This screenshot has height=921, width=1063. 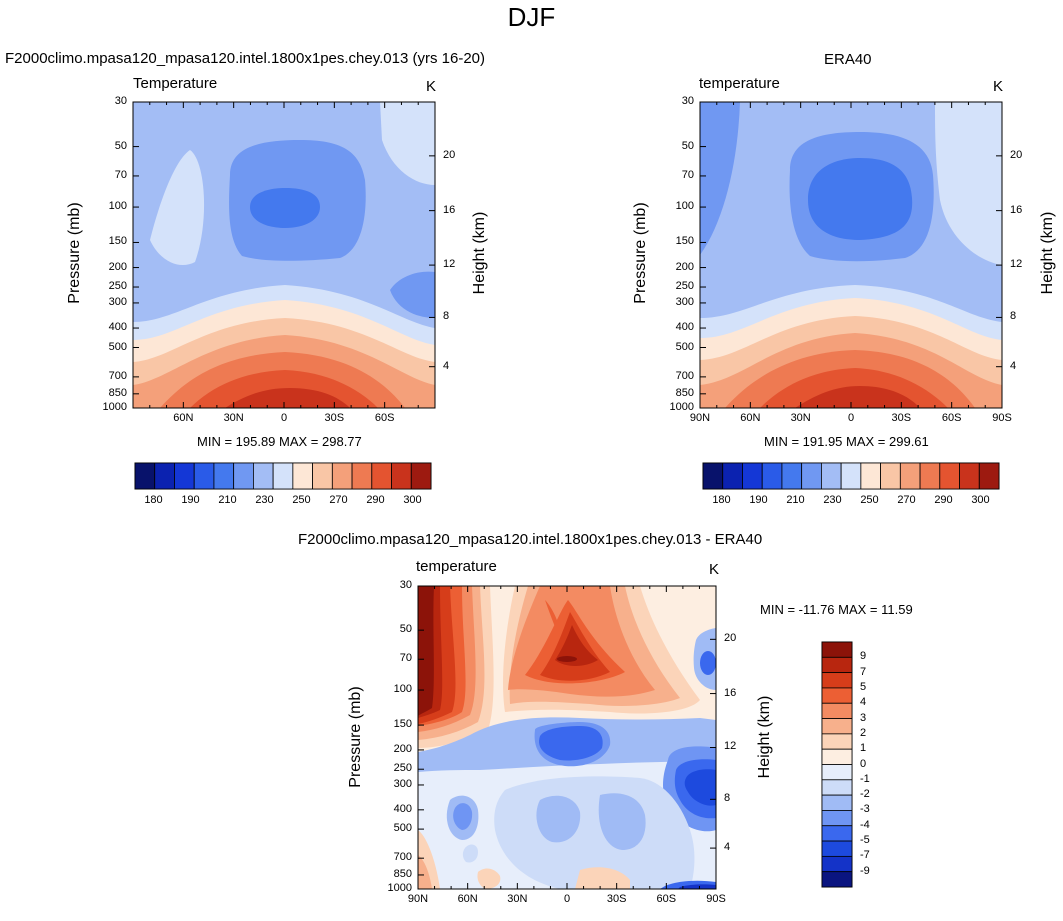 What do you see at coordinates (284, 255) in the screenshot?
I see `panel-model-contours` at bounding box center [284, 255].